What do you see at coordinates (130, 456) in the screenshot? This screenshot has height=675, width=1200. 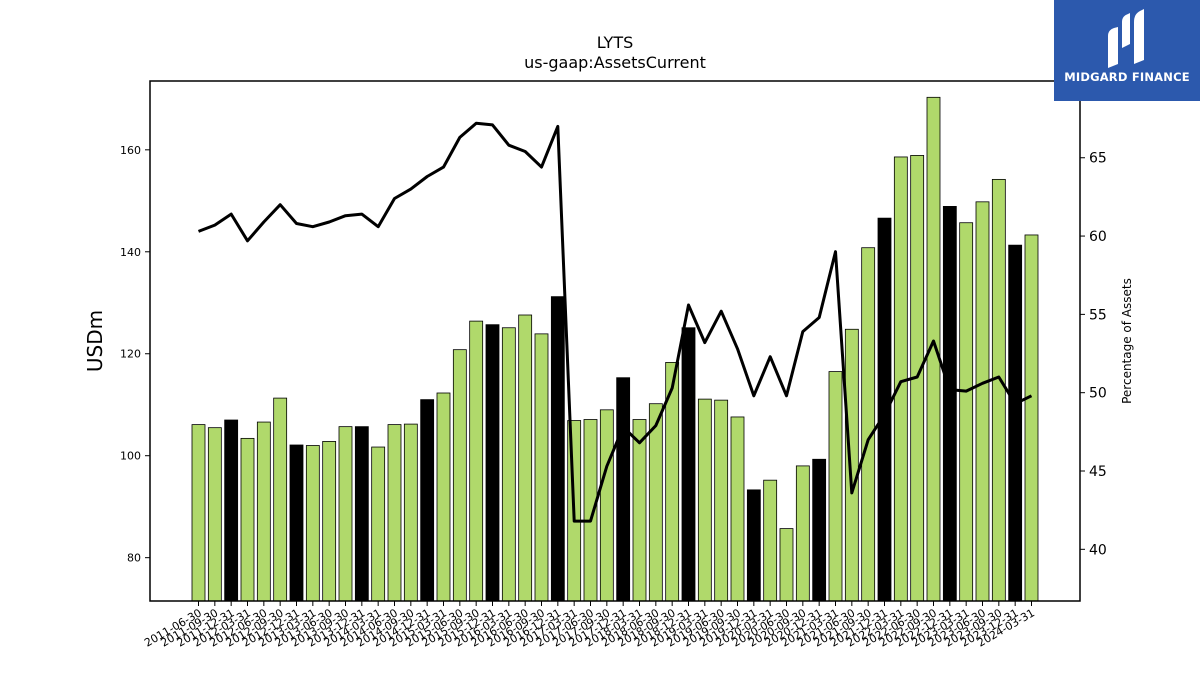 I see `y-tick-label: 100` at bounding box center [130, 456].